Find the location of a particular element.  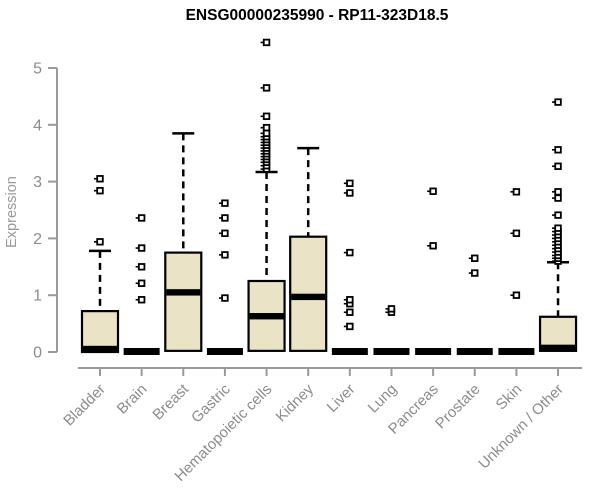

y-tick-label: 2 is located at coordinates (37, 239).